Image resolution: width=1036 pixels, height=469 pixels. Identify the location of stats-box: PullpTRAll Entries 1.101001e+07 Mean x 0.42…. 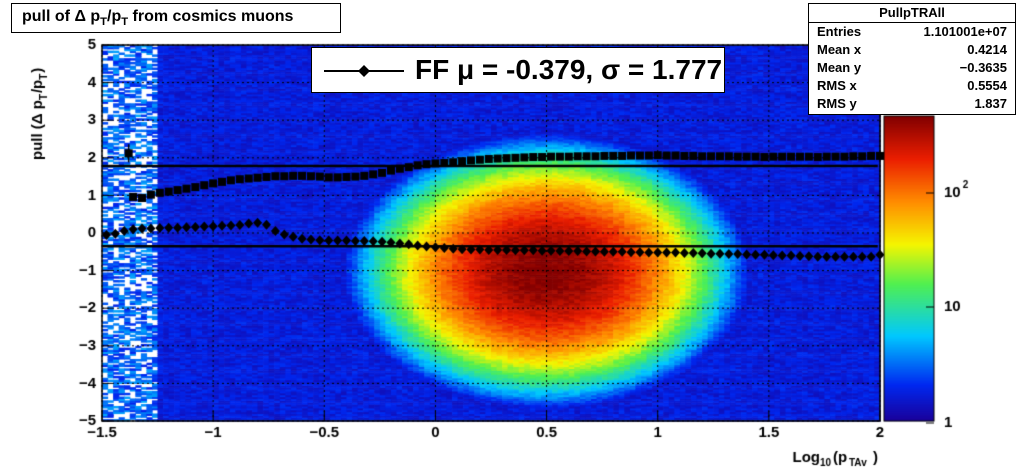
(912, 59).